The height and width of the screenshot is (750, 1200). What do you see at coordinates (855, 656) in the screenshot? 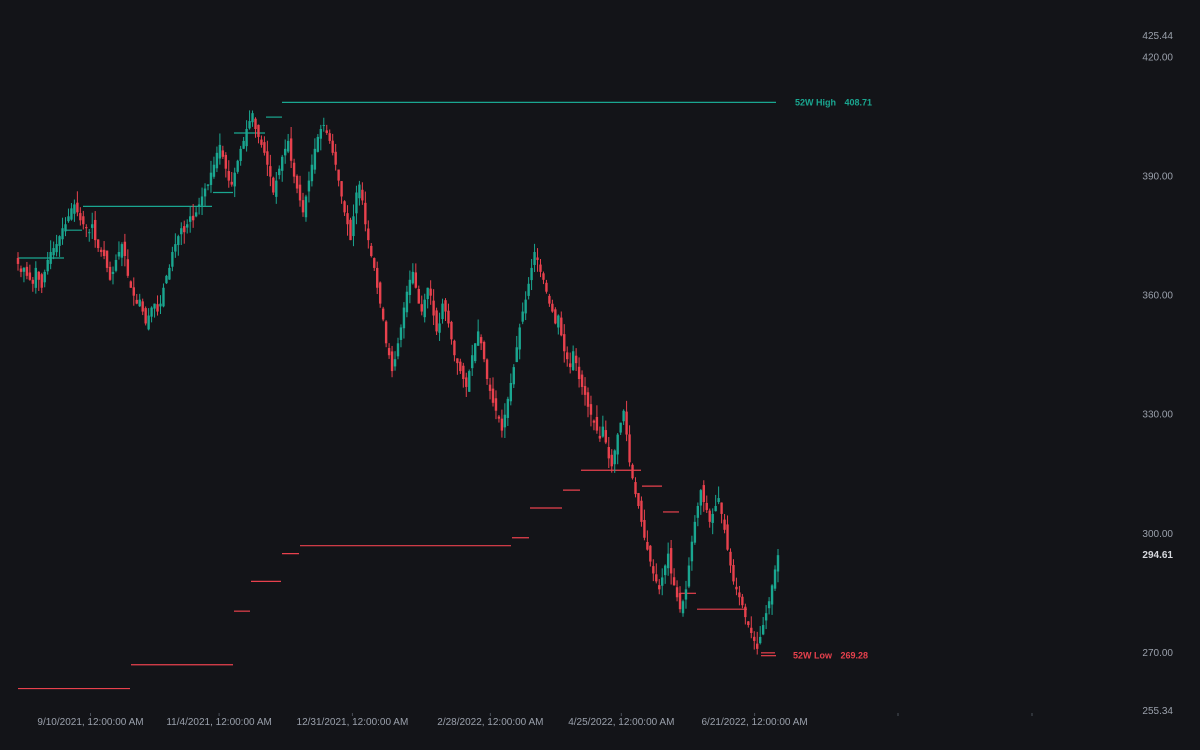
I see `52w-low-value: 269.28` at bounding box center [855, 656].